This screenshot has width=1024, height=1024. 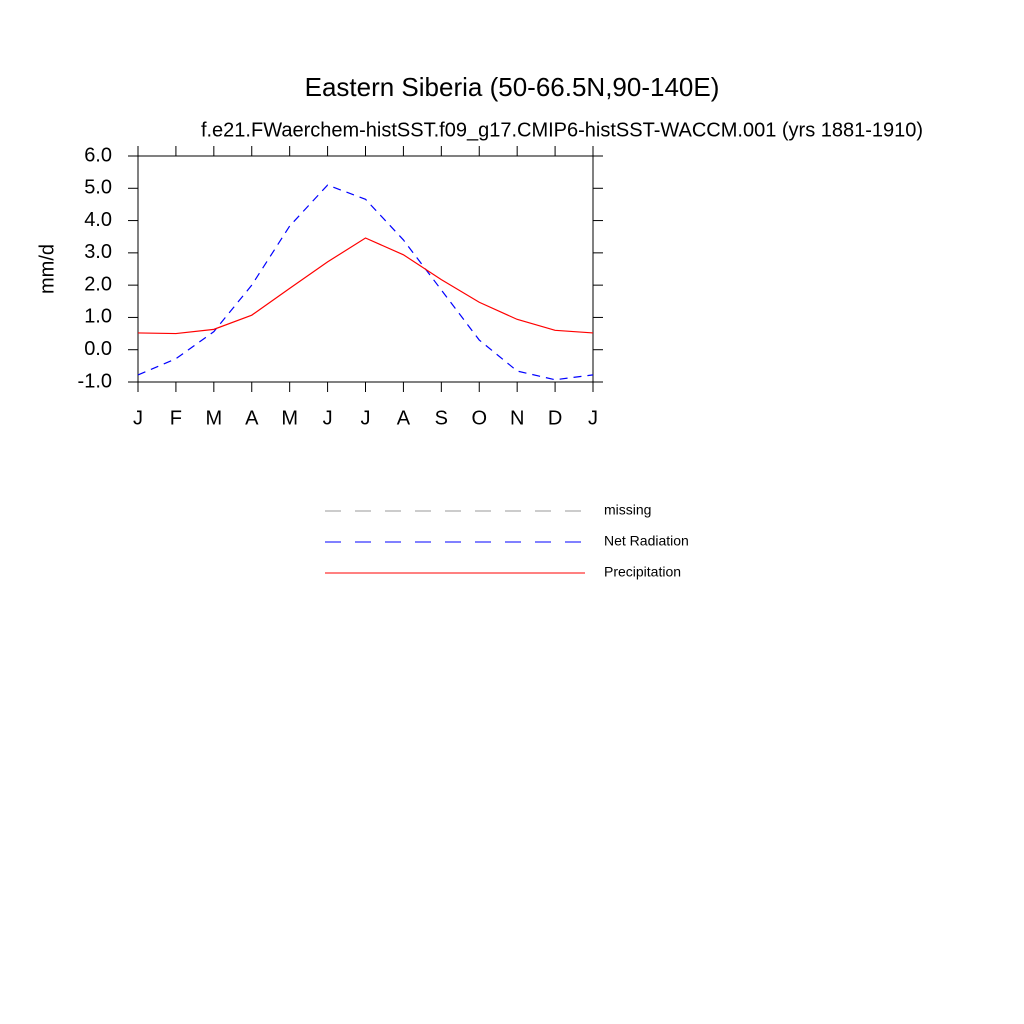 I want to click on x-tick-label: S, so click(x=441, y=418).